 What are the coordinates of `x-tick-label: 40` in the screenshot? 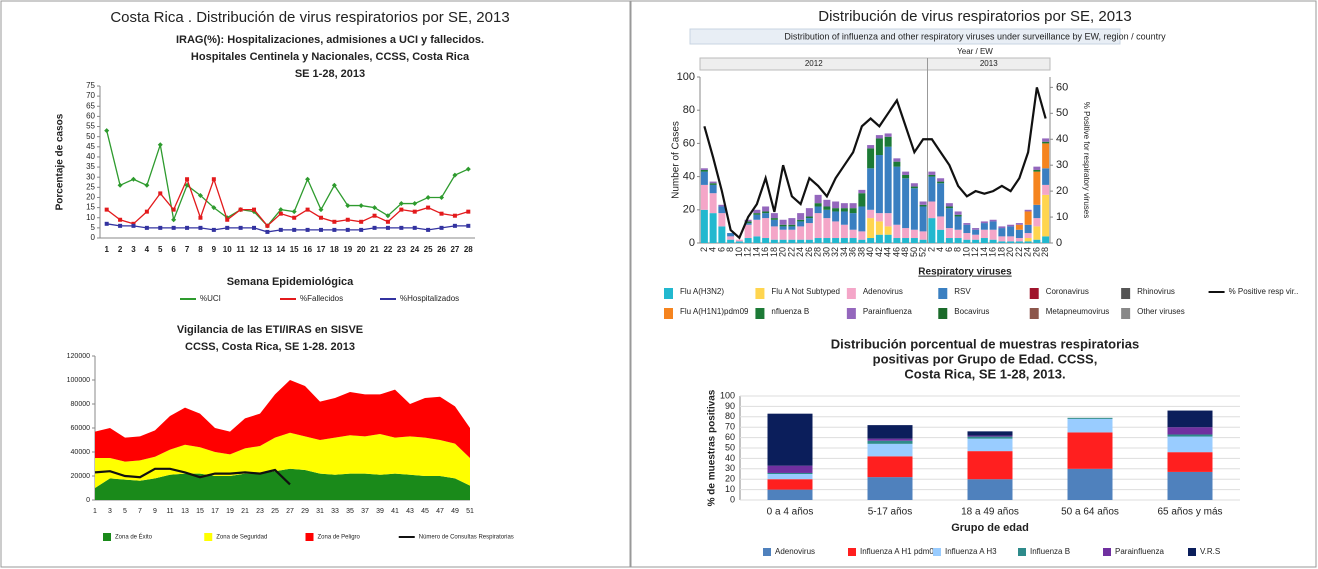 It's located at (870, 252).